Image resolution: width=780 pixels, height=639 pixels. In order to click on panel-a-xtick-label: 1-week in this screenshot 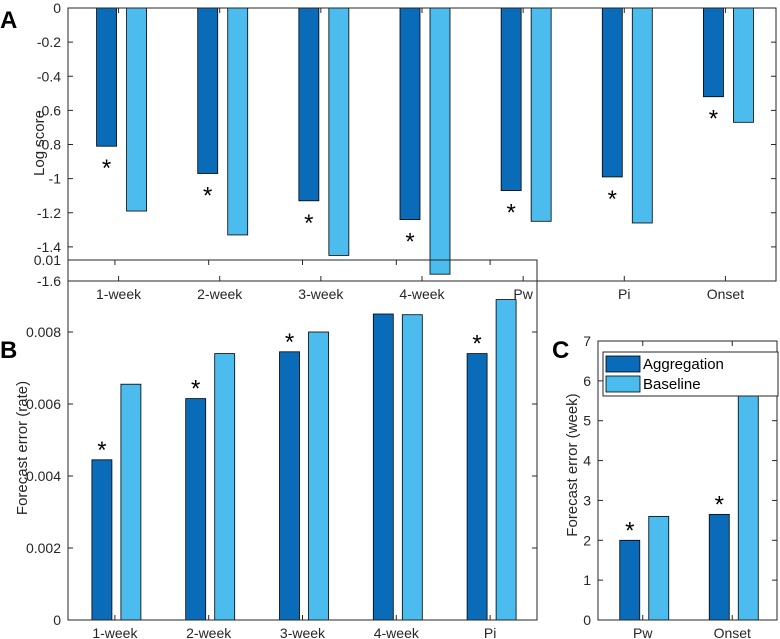, I will do `click(119, 294)`.